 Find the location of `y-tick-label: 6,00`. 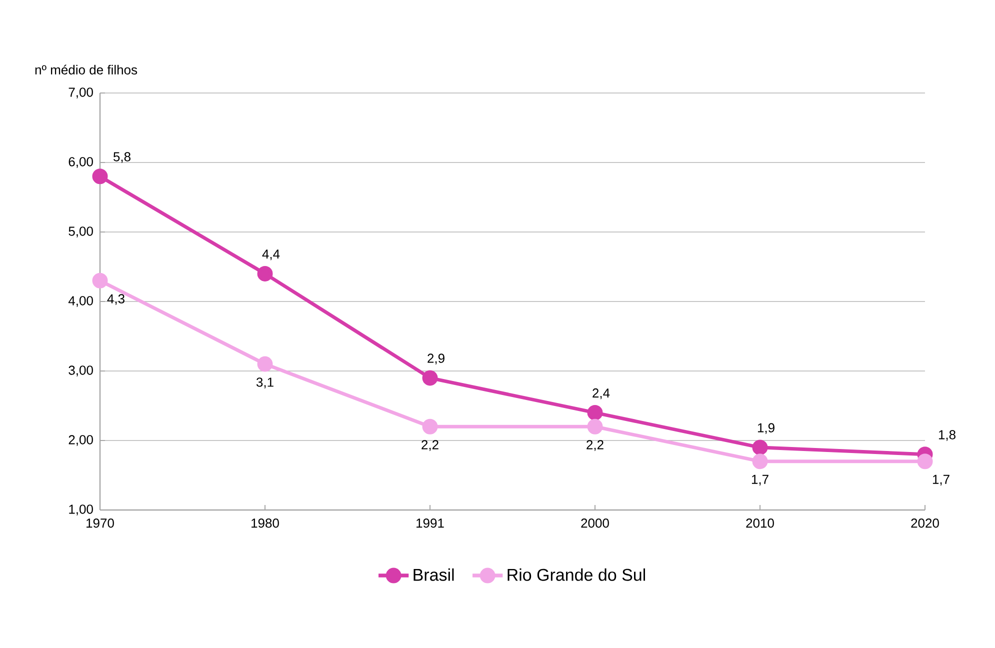

y-tick-label: 6,00 is located at coordinates (80, 162).